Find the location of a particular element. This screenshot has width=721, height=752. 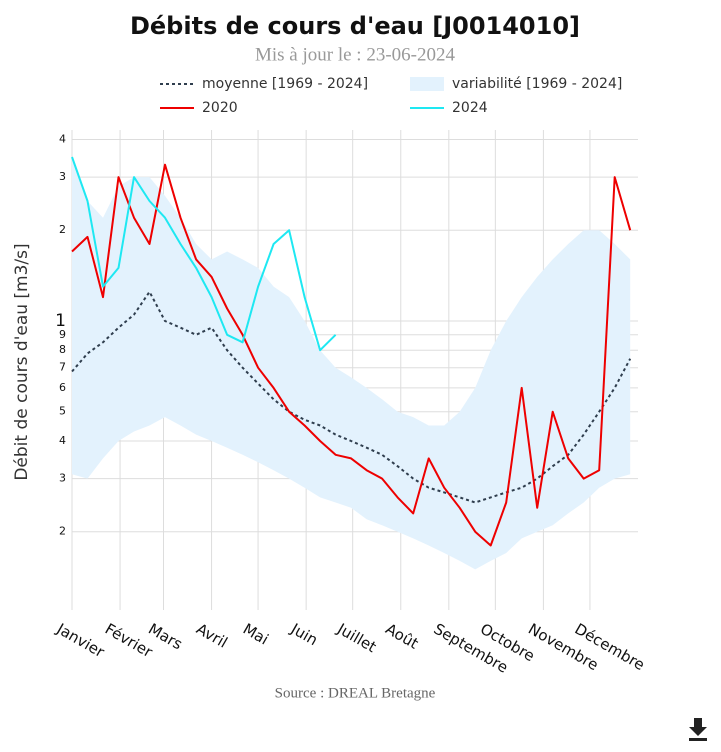

legend-swatch is located at coordinates (427, 84).